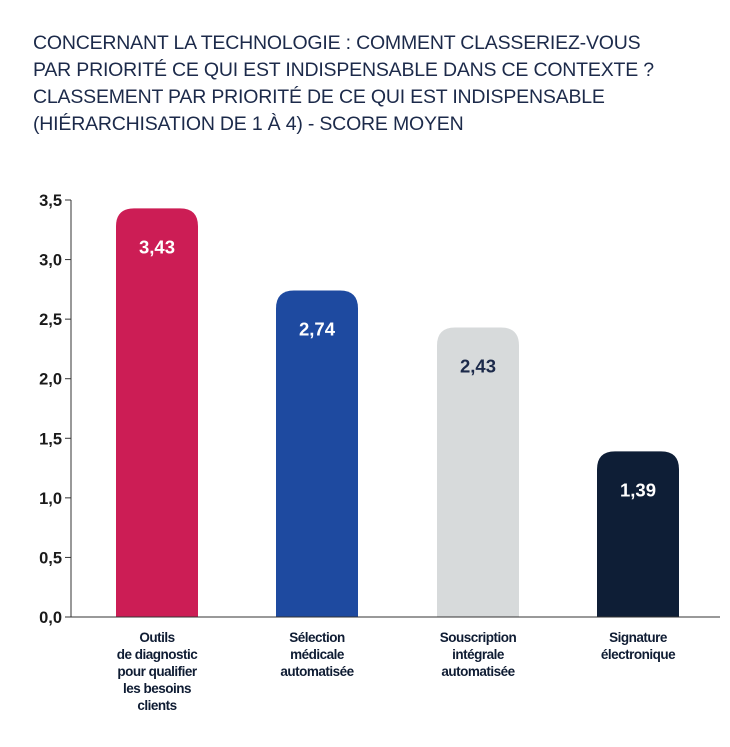  What do you see at coordinates (157, 654) in the screenshot?
I see `x-category-label-line: de diagnostic` at bounding box center [157, 654].